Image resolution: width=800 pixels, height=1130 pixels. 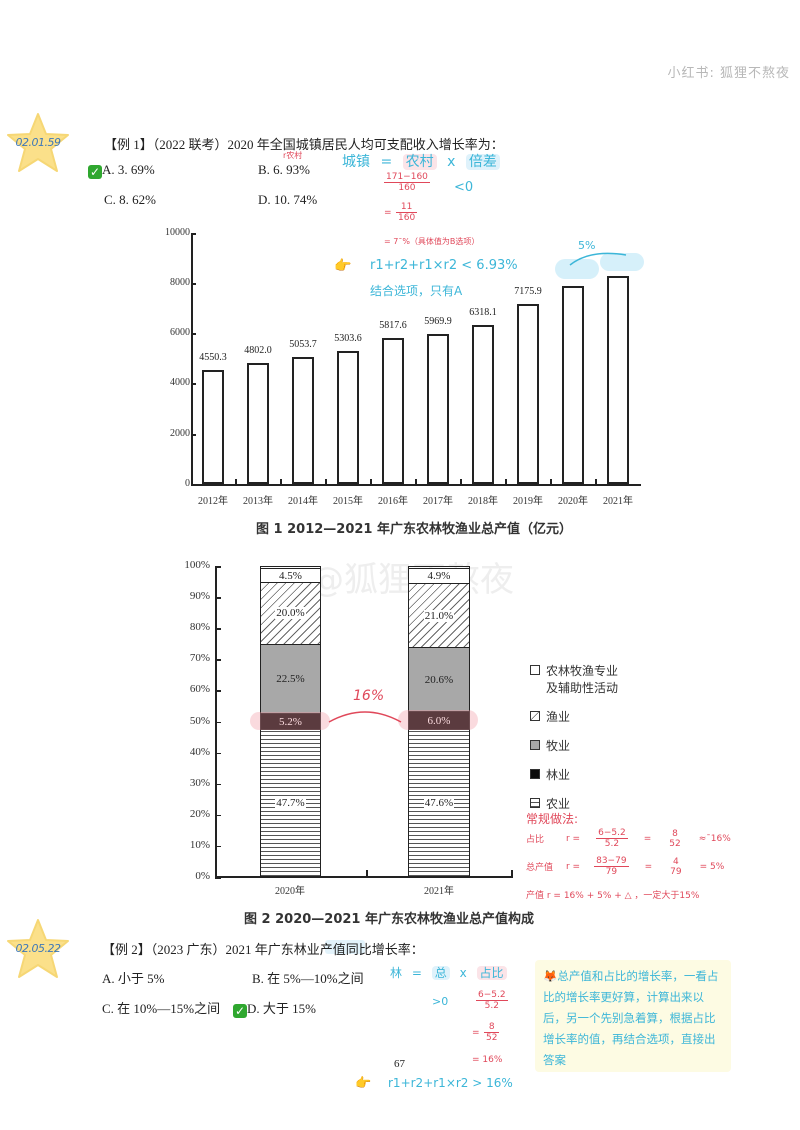 I want to click on legend-swatch, so click(x=535, y=774).